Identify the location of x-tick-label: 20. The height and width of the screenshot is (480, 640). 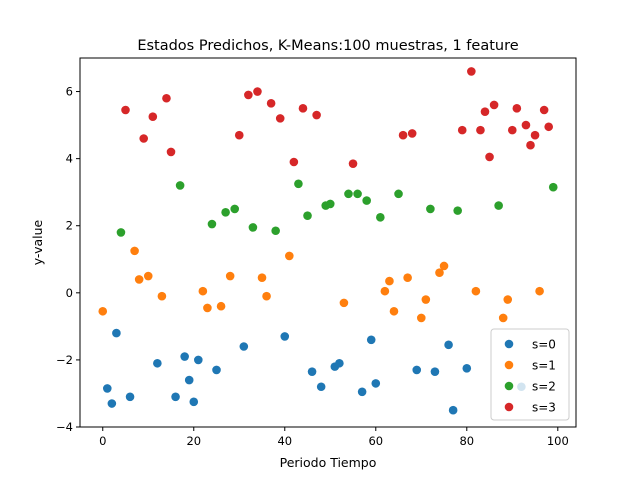
(193, 441).